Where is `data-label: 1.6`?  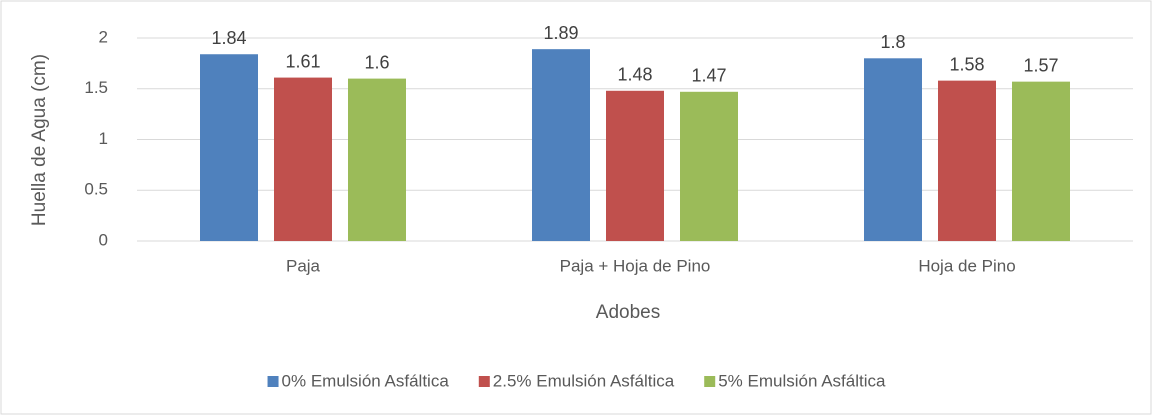 data-label: 1.6 is located at coordinates (376, 62).